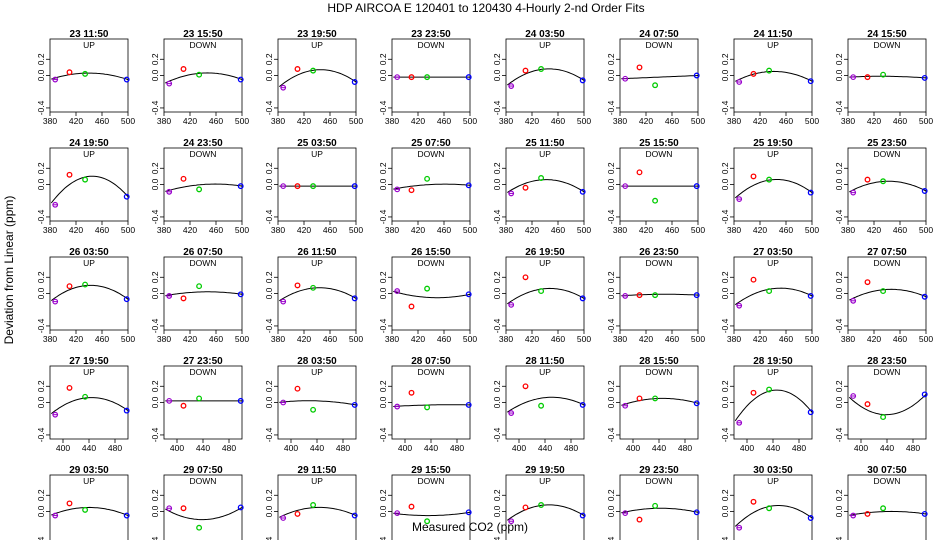 The height and width of the screenshot is (540, 936). Describe the element at coordinates (203, 34) in the screenshot. I see `panel-title: 23 15:50` at that location.